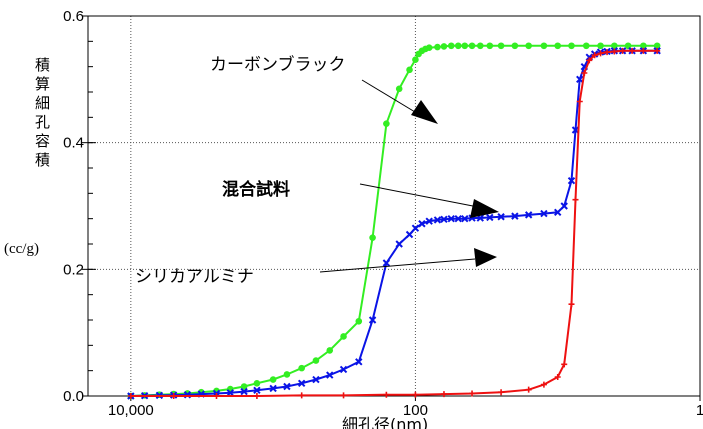 Image resolution: width=703 pixels, height=429 pixels. Describe the element at coordinates (324, 89) in the screenshot. I see `annotation-carbon-black: カーボンブラック` at that location.